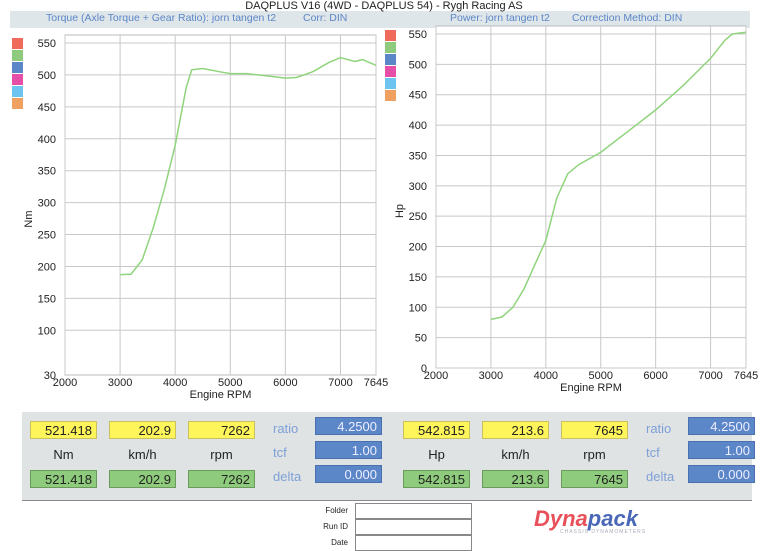 Image resolution: width=768 pixels, height=551 pixels. I want to click on readout-bottom-km-h: 202.9, so click(142, 479).